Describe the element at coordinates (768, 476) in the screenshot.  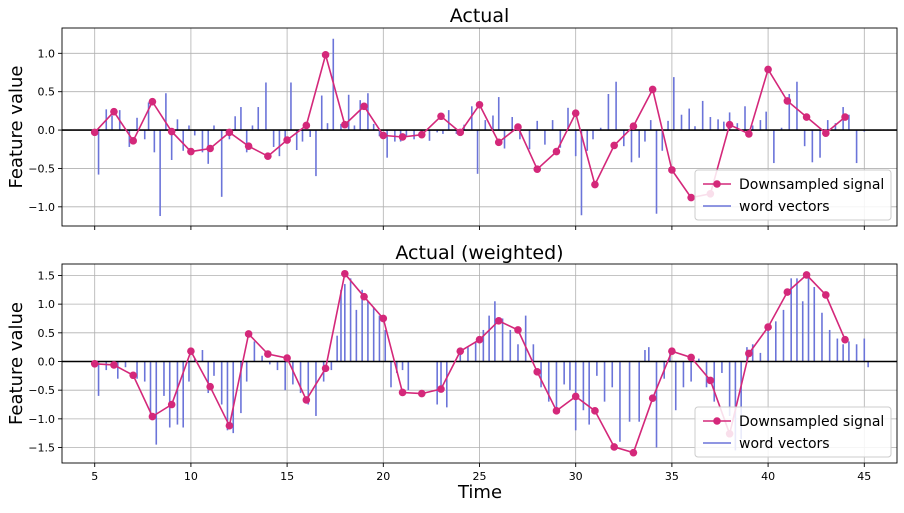
I see `x-tick-label: 40` at that location.